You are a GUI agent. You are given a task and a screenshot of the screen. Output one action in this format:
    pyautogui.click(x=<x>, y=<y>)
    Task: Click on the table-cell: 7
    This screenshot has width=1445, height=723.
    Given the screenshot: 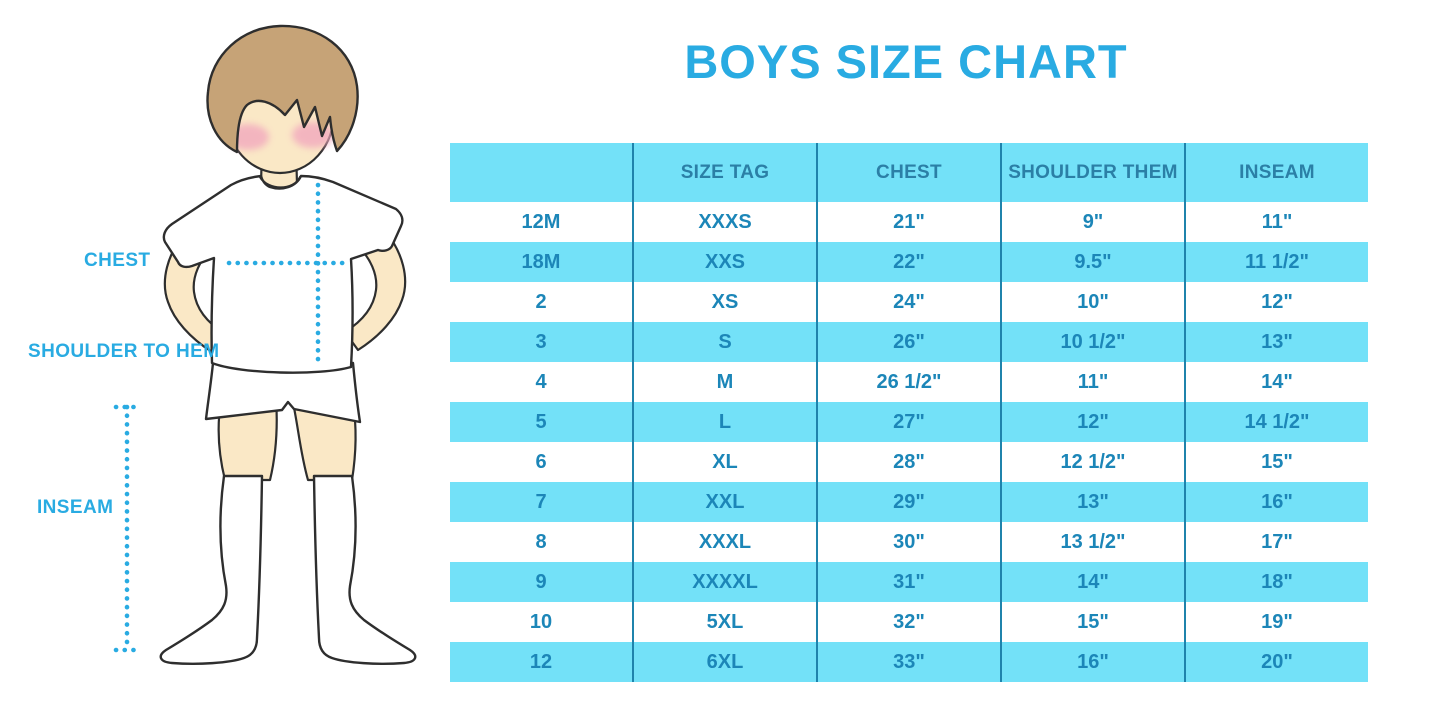 What is the action you would take?
    pyautogui.click(x=541, y=502)
    